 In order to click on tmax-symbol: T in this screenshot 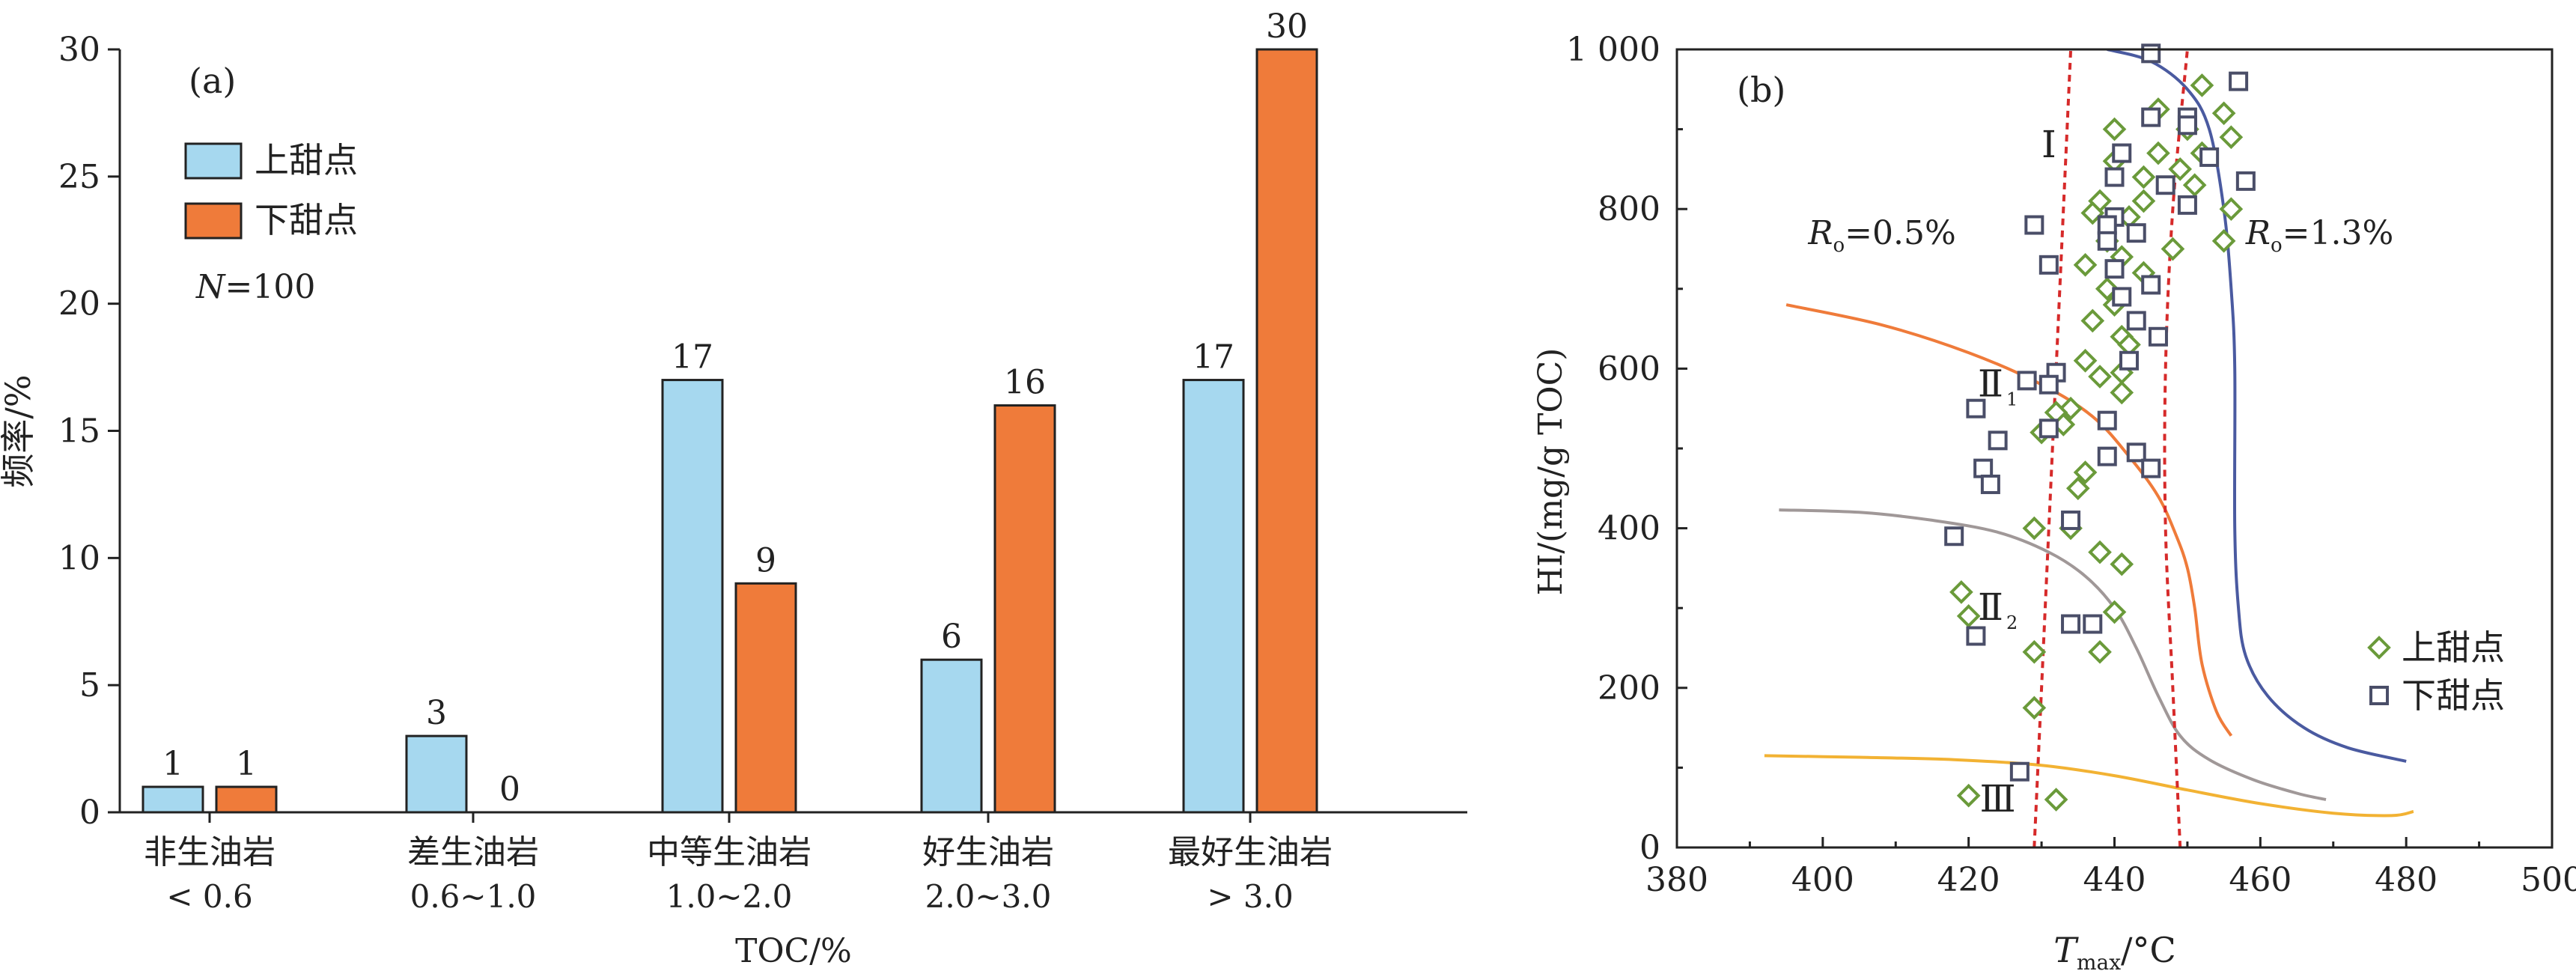, I will do `click(2066, 950)`.